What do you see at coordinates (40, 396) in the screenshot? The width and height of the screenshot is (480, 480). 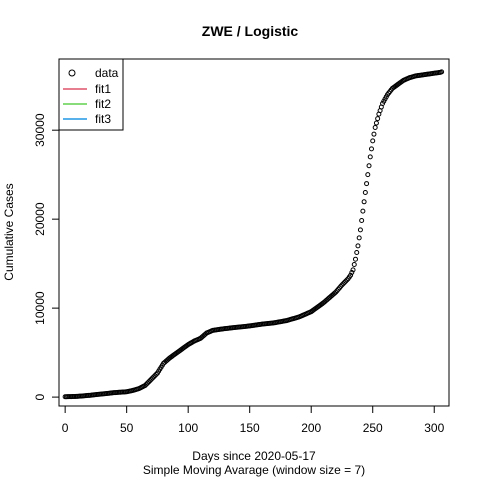 I see `y-tick-label: 0` at bounding box center [40, 396].